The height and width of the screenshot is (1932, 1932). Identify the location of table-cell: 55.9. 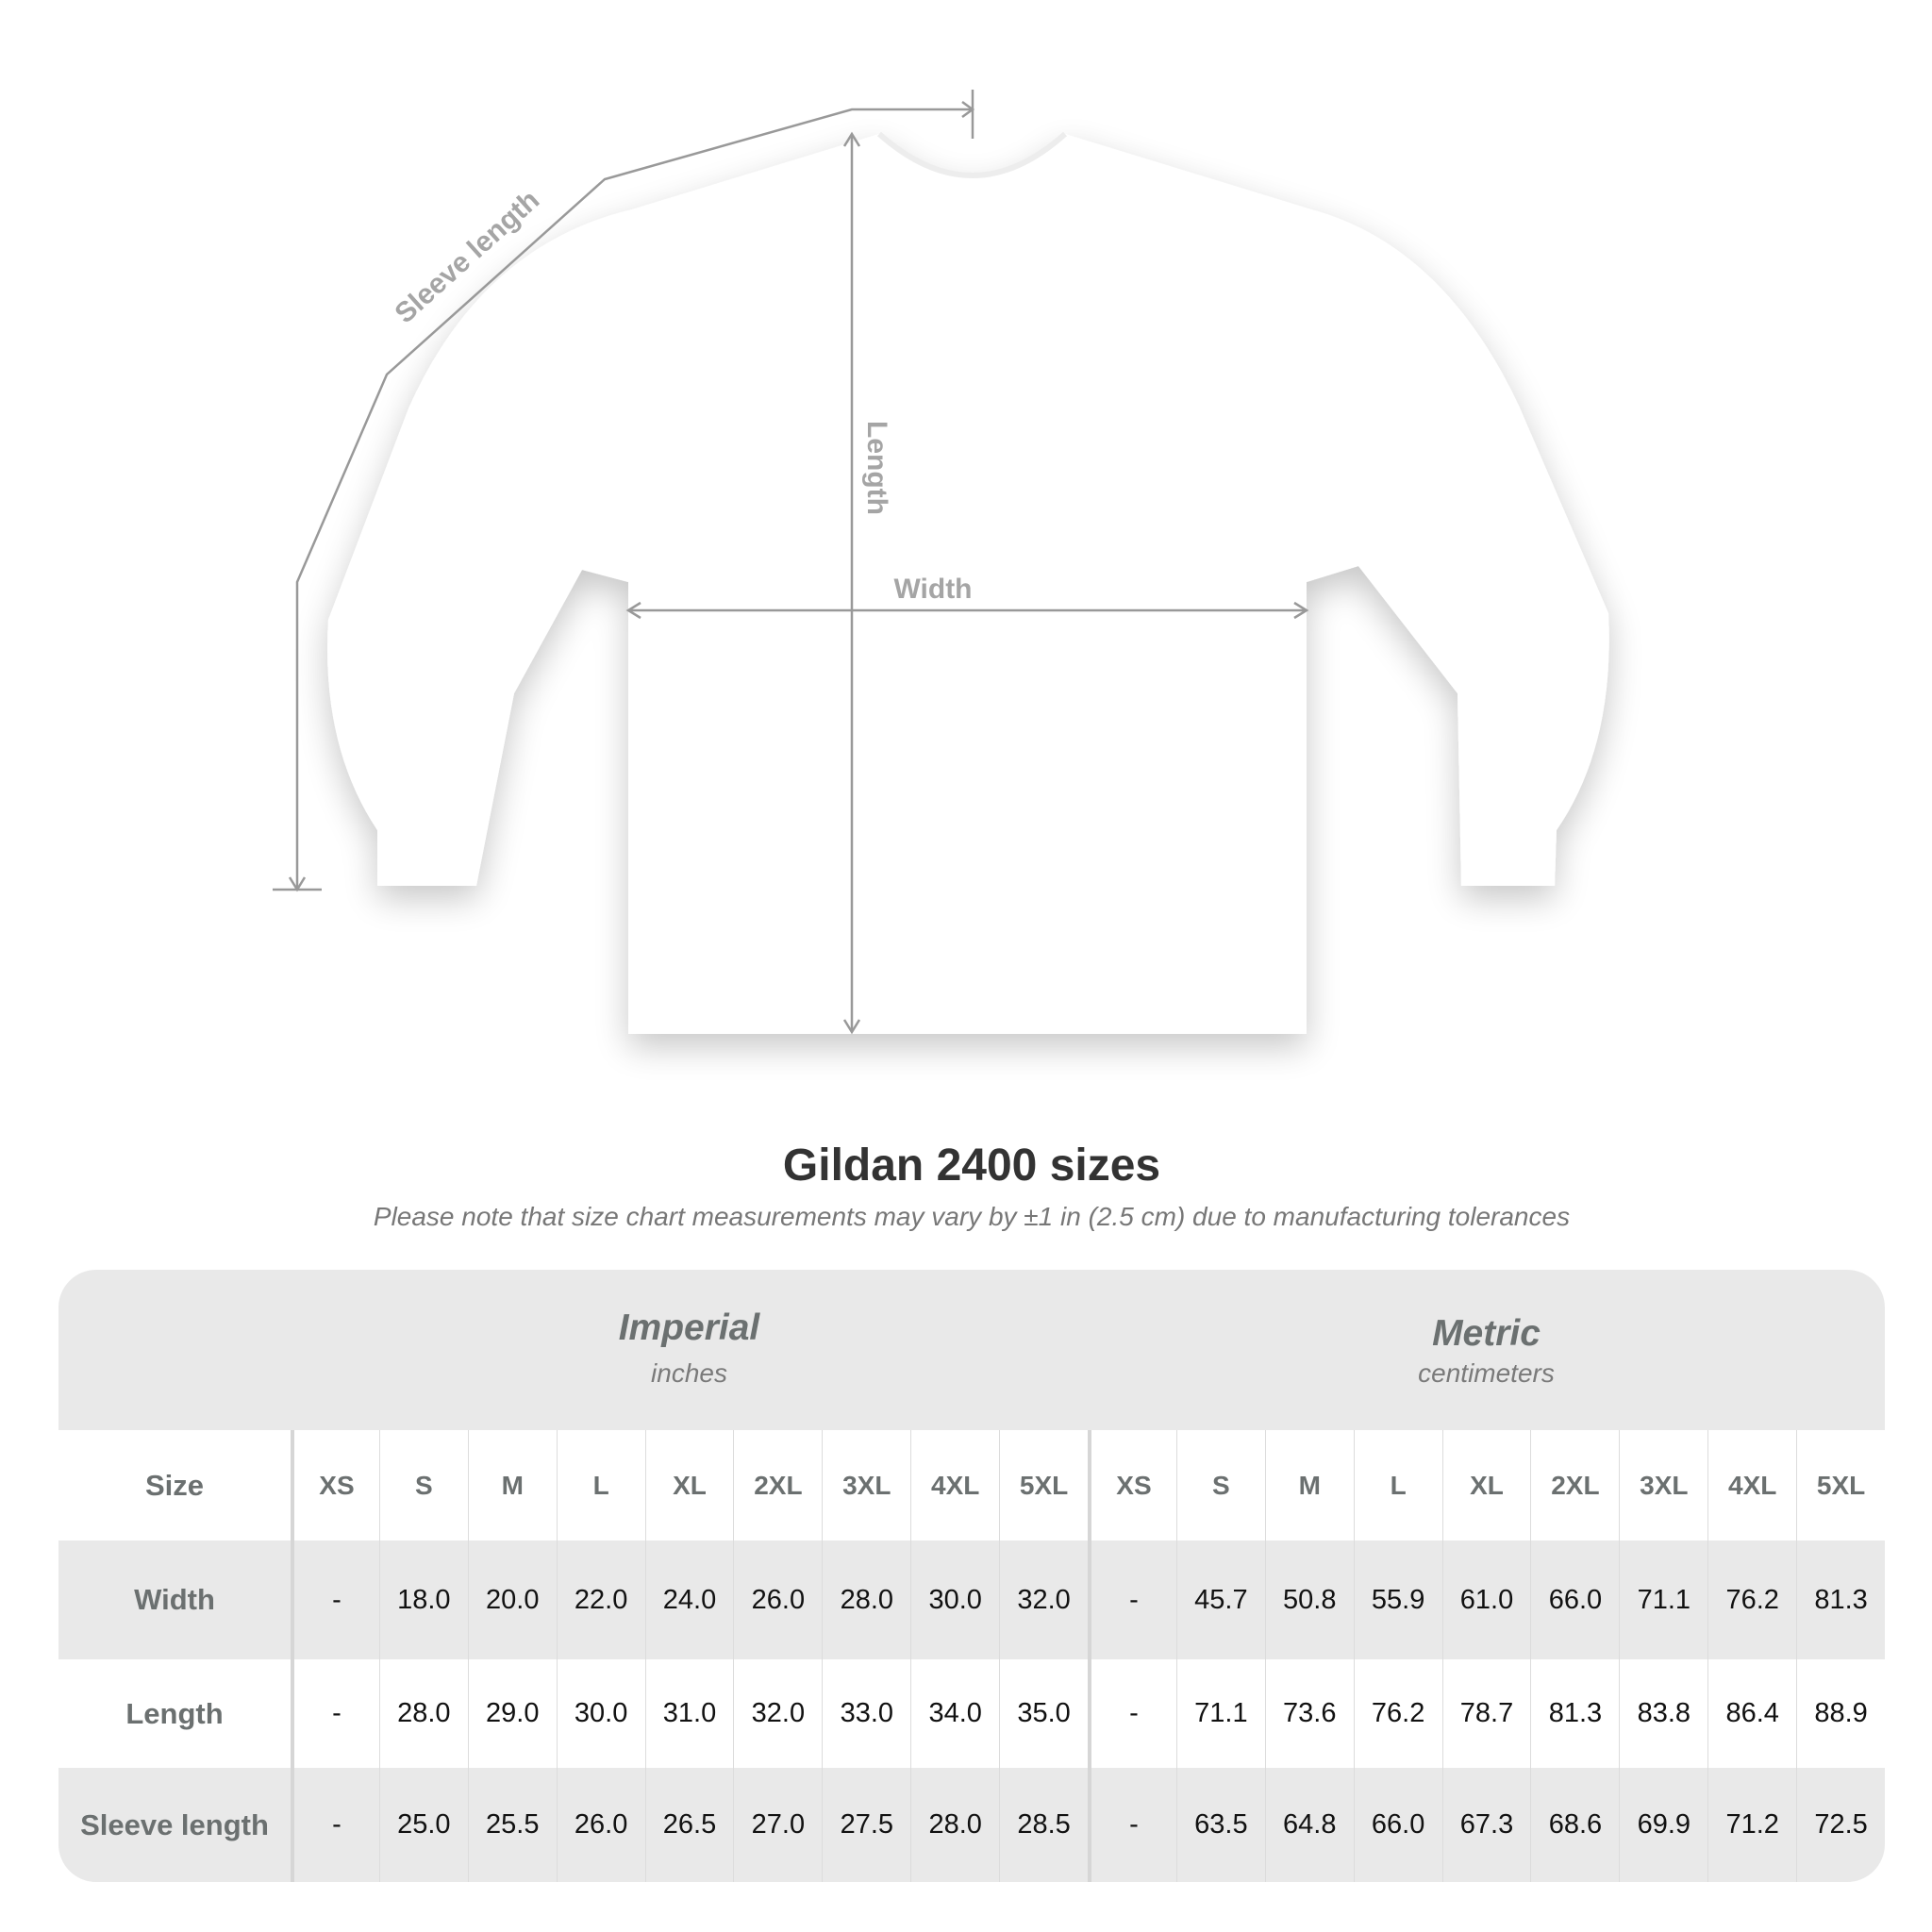
(1397, 1600).